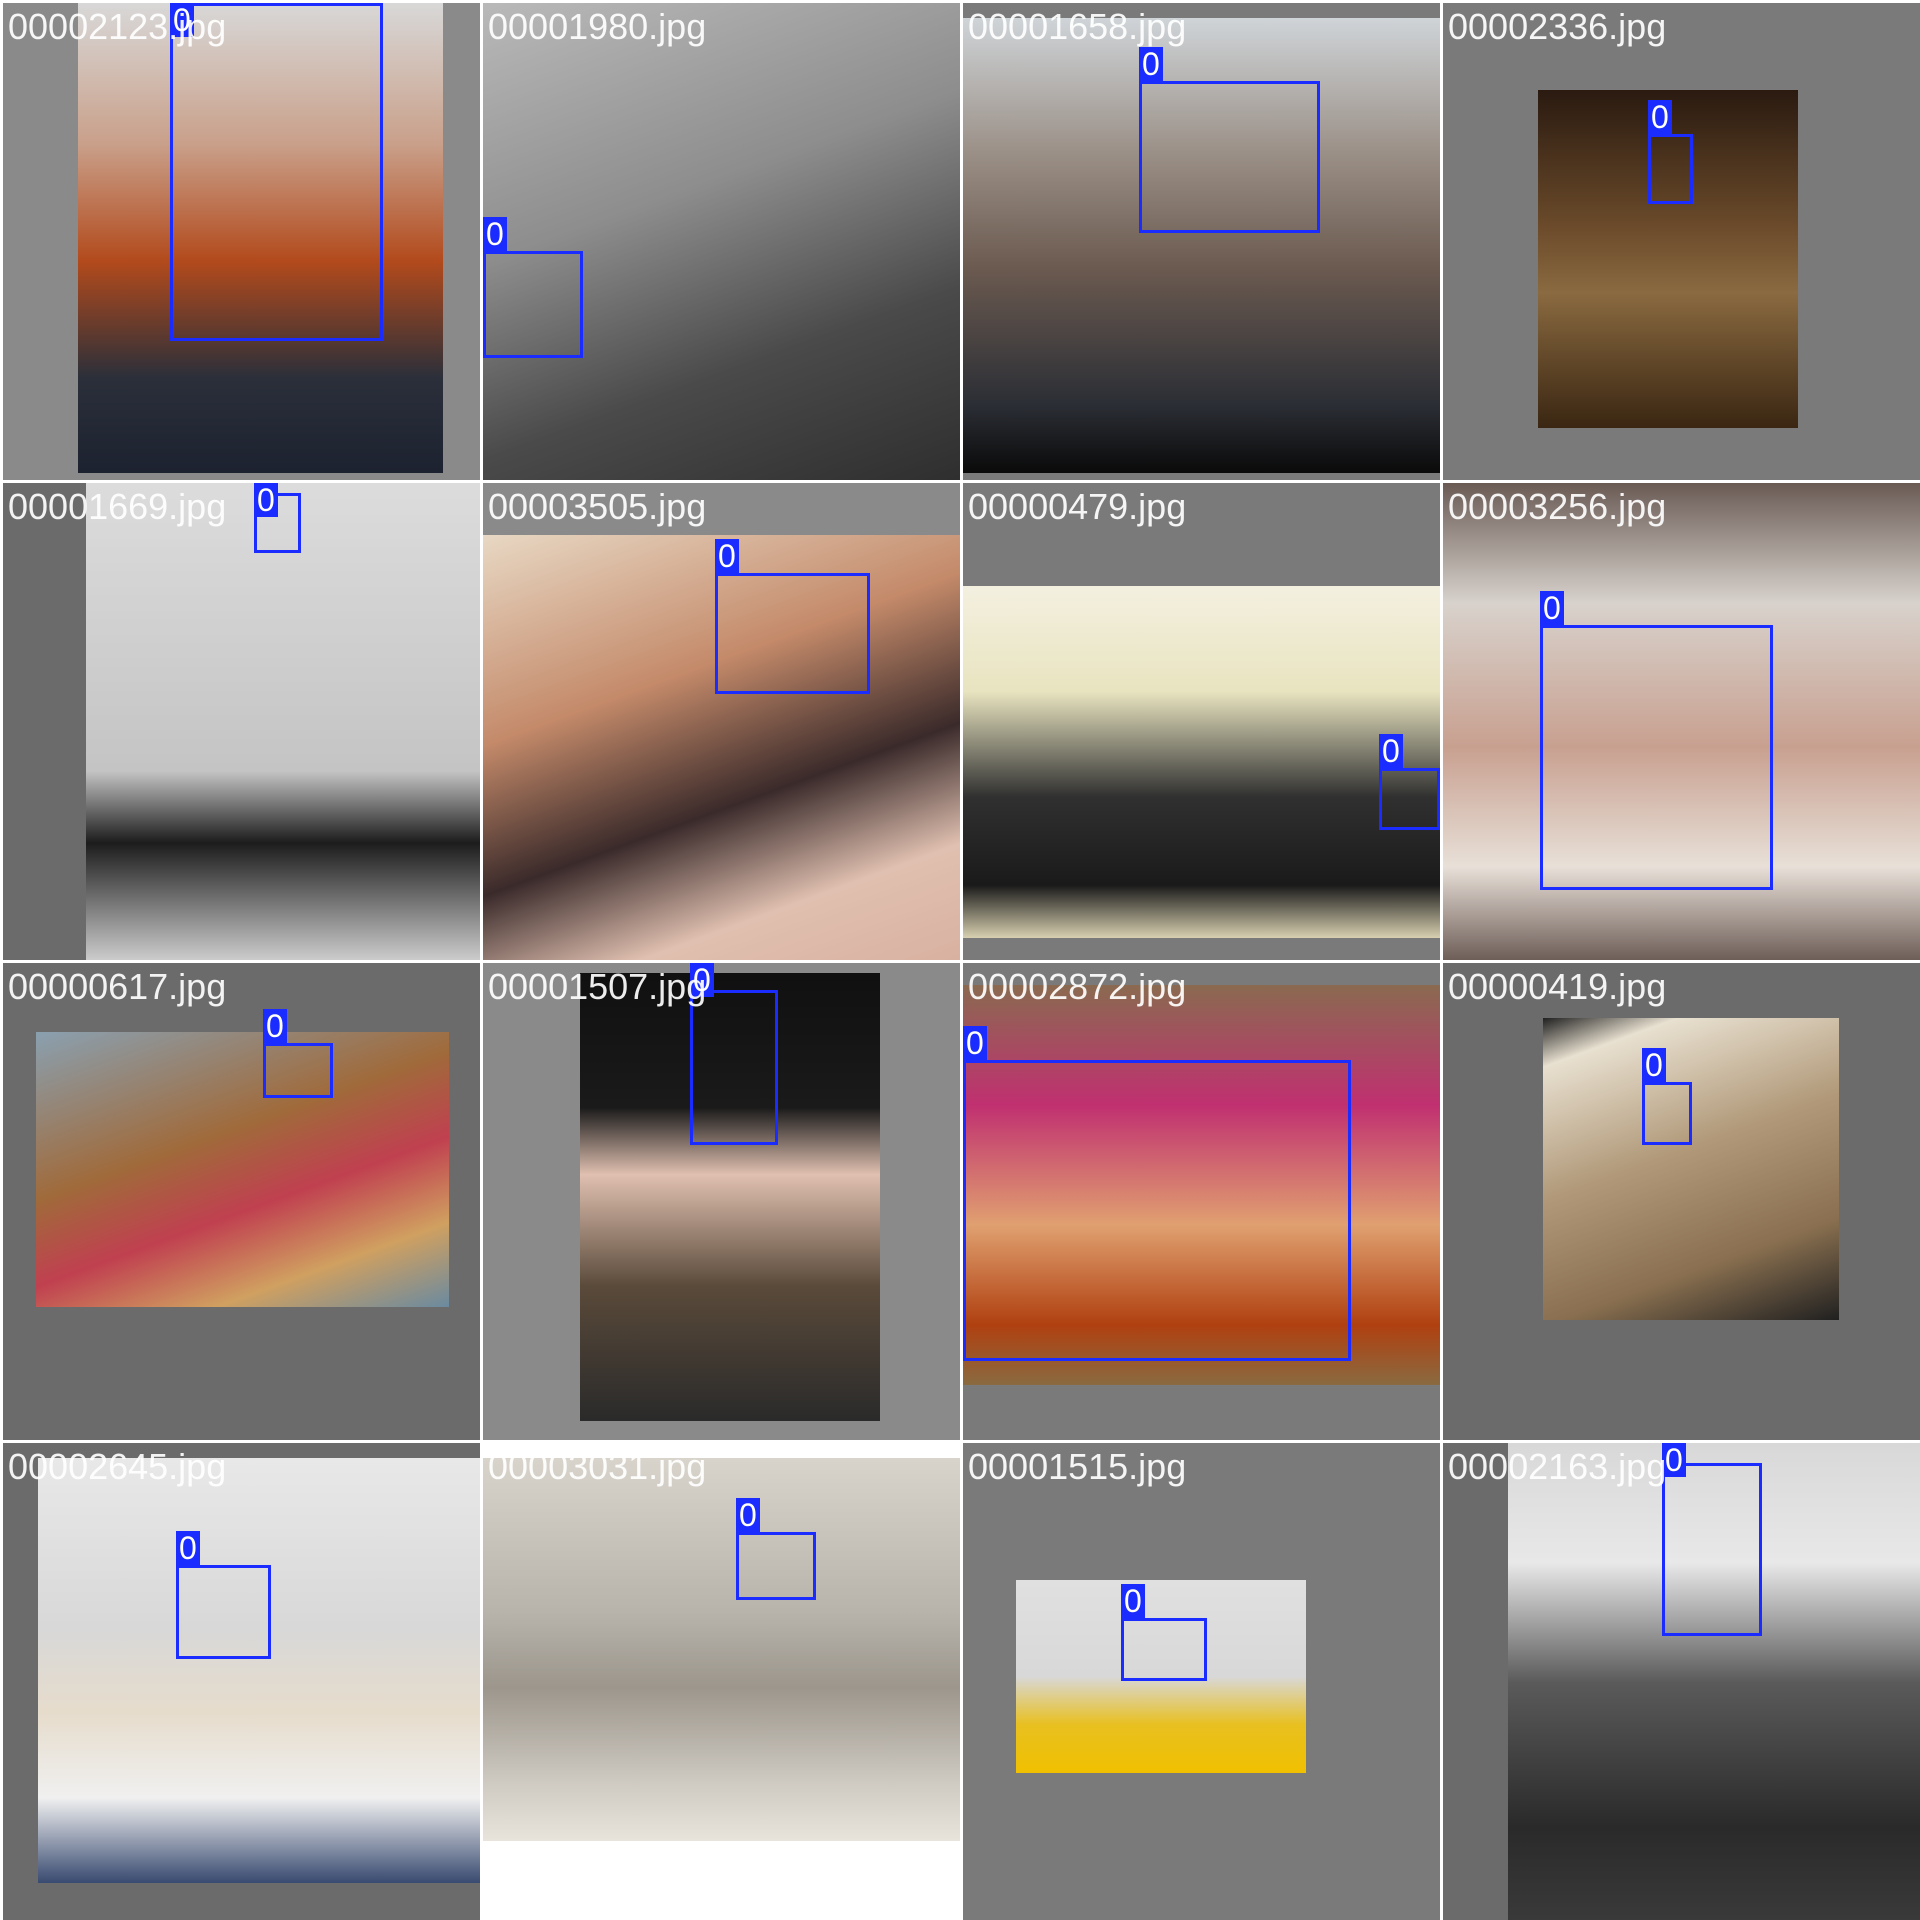 This screenshot has width=1920, height=1920. I want to click on grid-tile: 0 00002123.jpg, so click(241, 241).